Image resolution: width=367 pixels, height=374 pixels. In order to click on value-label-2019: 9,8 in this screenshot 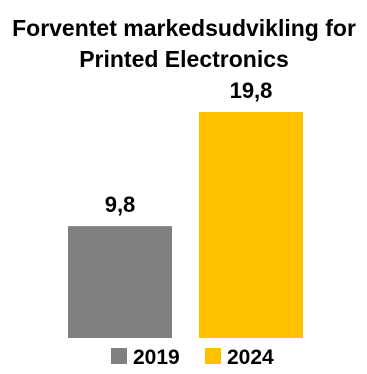, I will do `click(120, 204)`.